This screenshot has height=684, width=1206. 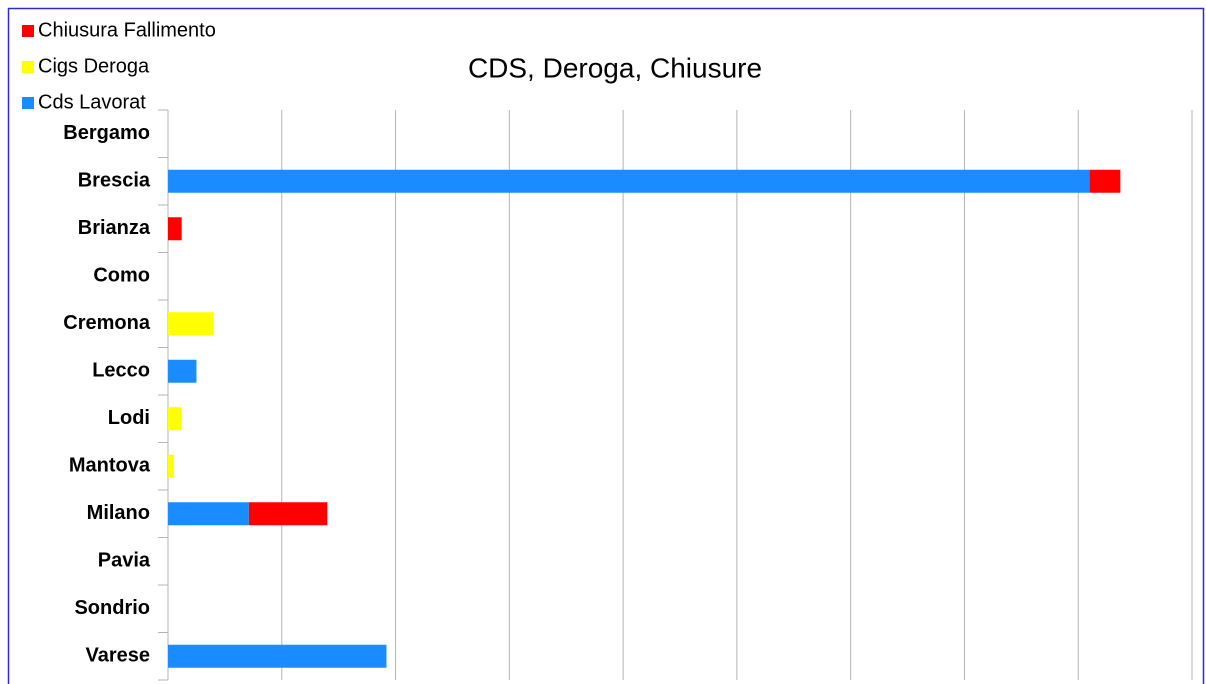 What do you see at coordinates (121, 276) in the screenshot?
I see `y-tick-label: Como` at bounding box center [121, 276].